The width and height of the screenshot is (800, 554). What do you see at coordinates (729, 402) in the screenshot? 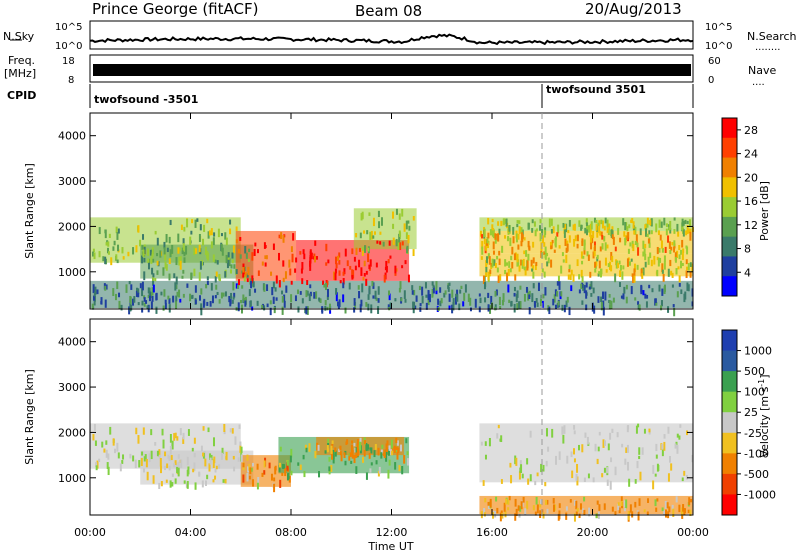
I see `velocity-colorbar-swatch` at bounding box center [729, 402].